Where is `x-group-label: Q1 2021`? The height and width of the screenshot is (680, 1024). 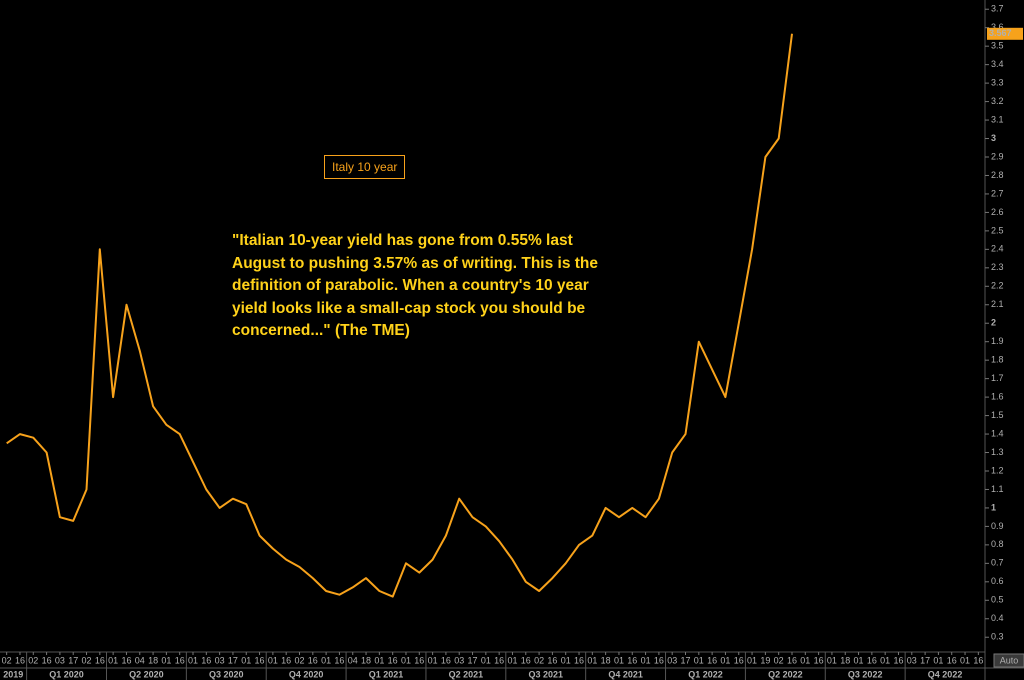
x-group-label: Q1 2021 is located at coordinates (386, 674).